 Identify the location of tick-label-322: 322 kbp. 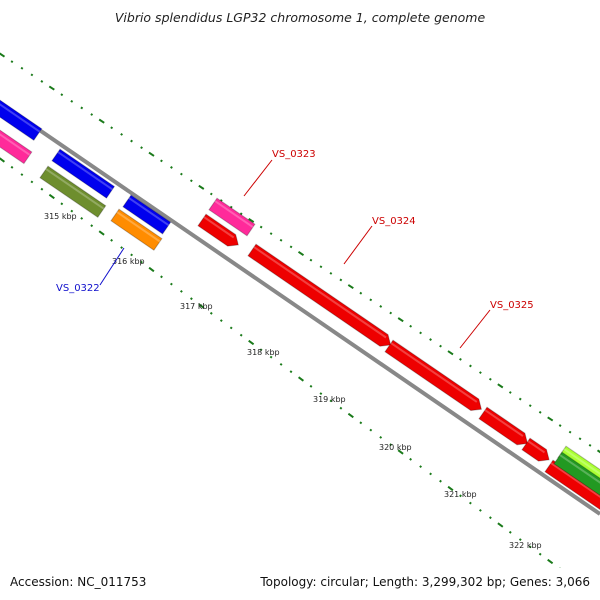
(525, 545).